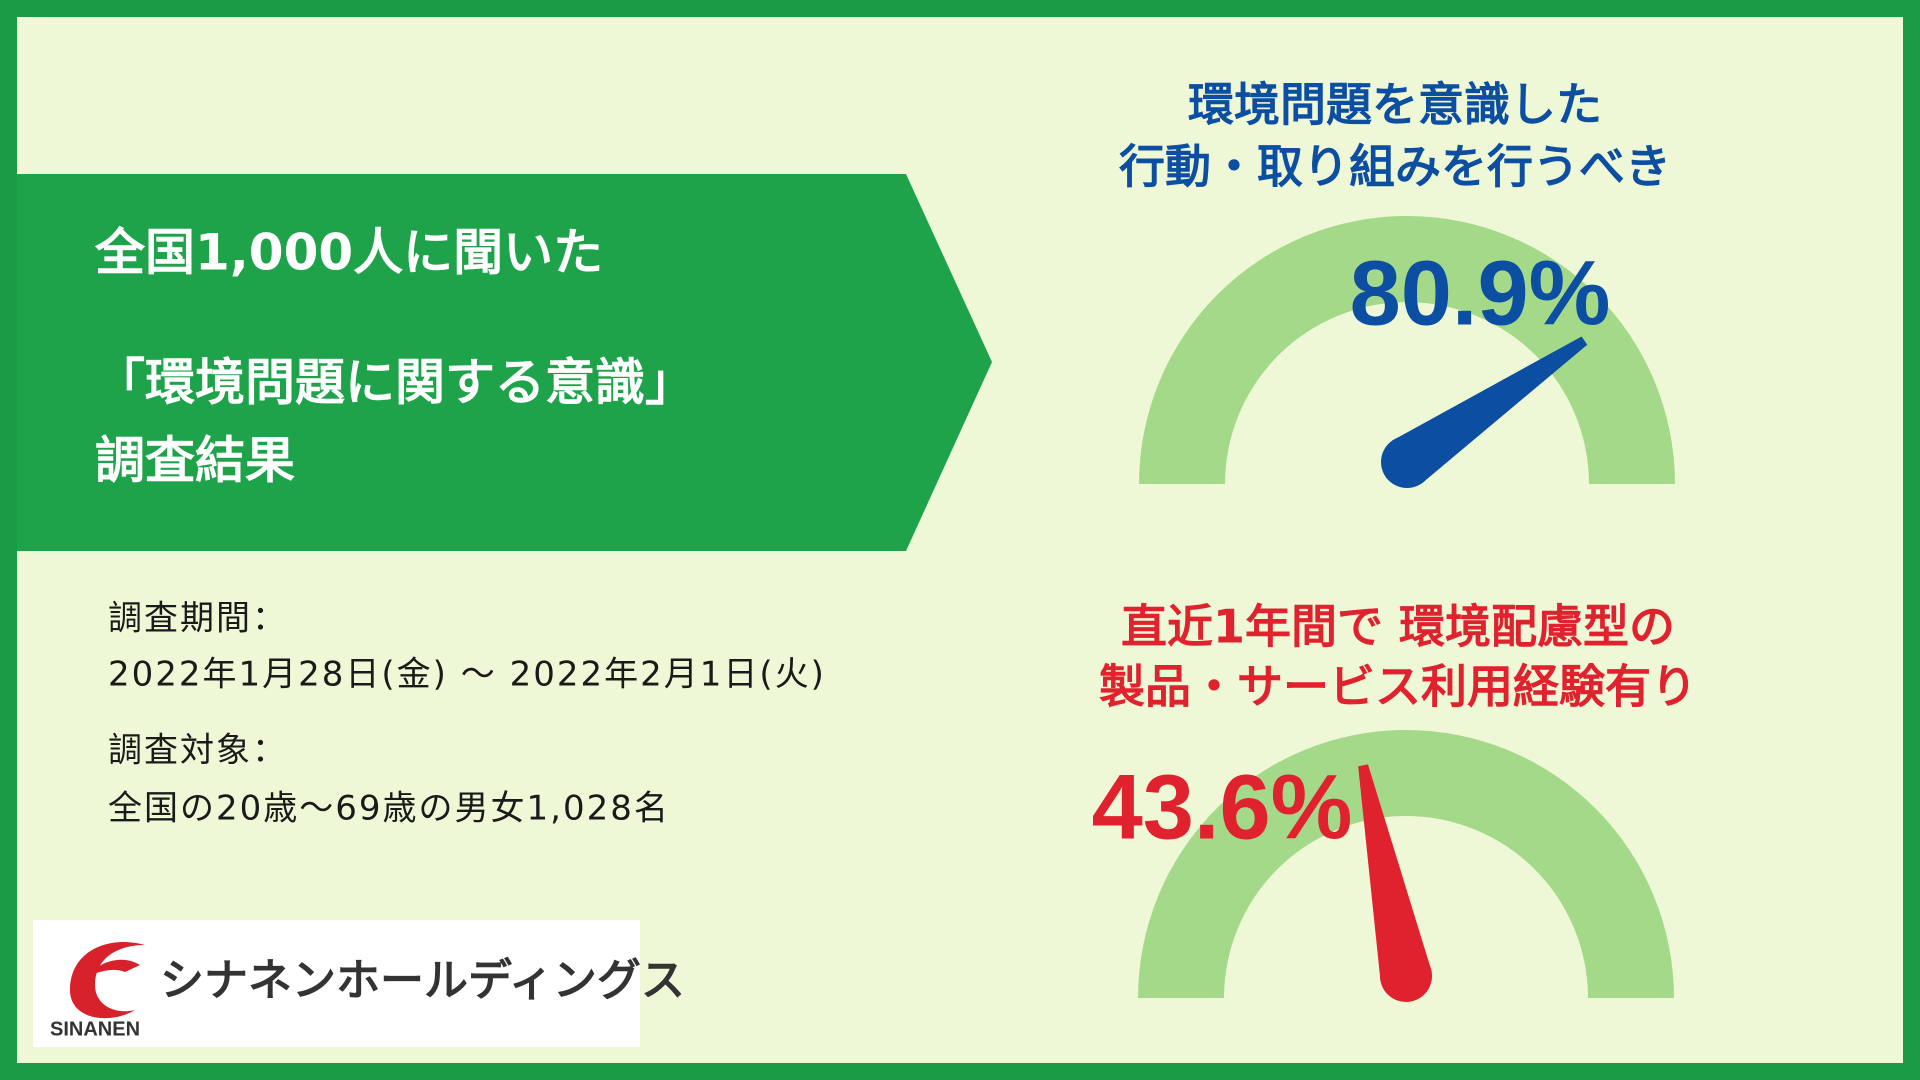  What do you see at coordinates (1398, 687) in the screenshot?
I see `gauge-title: 製品・サービス利用経験有り` at bounding box center [1398, 687].